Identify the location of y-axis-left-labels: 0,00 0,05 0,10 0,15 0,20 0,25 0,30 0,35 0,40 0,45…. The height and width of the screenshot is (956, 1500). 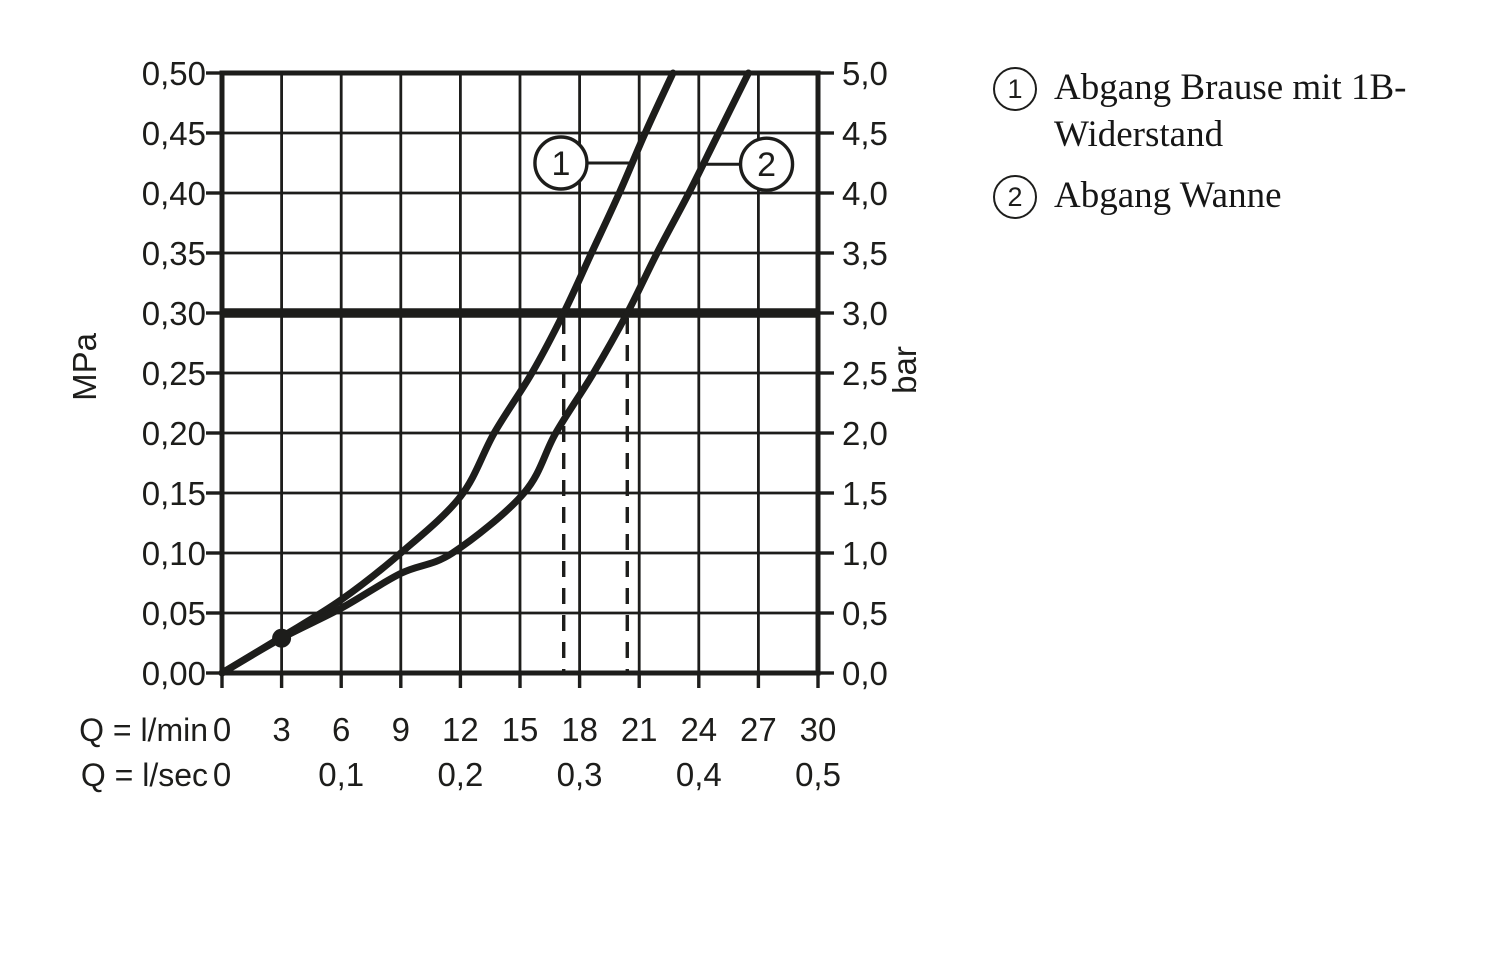
(174, 373).